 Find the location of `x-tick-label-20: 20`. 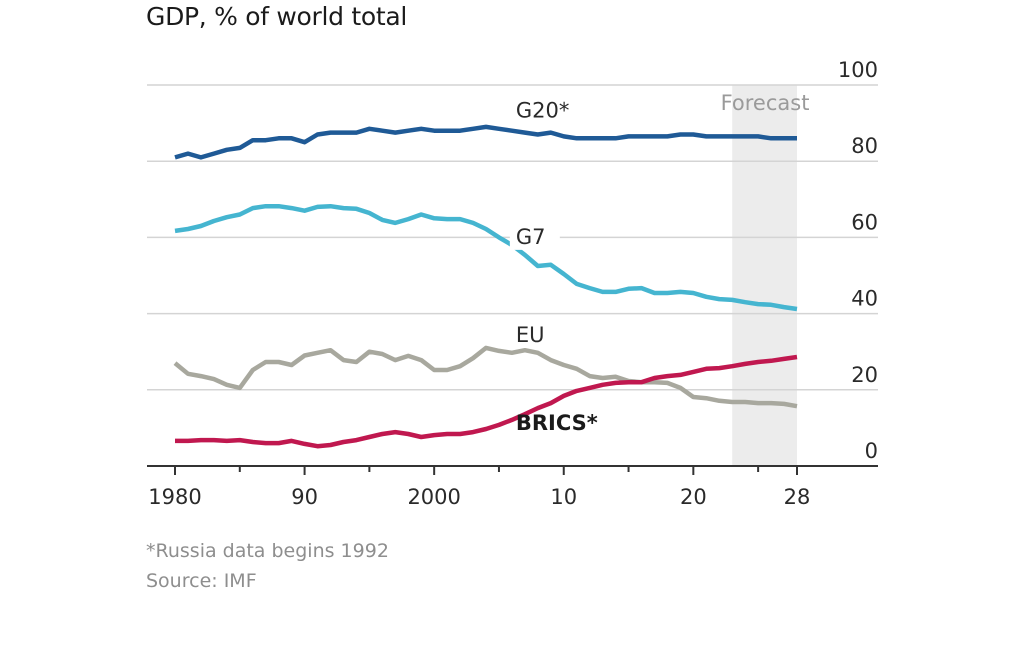

x-tick-label-20: 20 is located at coordinates (693, 497).